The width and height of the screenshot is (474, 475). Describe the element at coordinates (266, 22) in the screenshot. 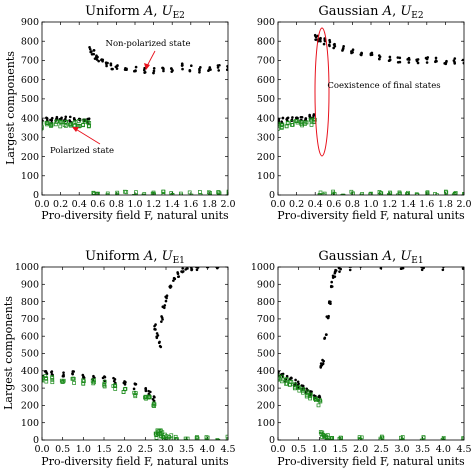

I see `y-tick-label: 900` at that location.